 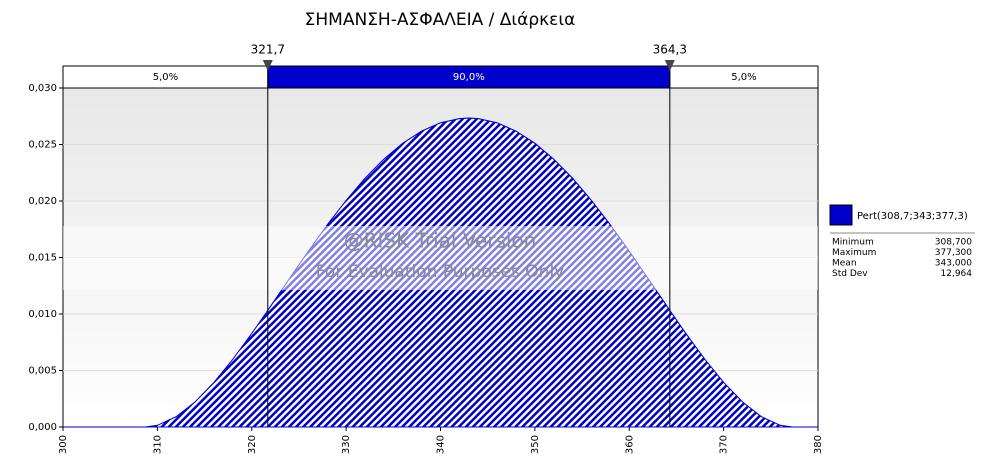 What do you see at coordinates (953, 243) in the screenshot?
I see `stat-value: 308,700` at bounding box center [953, 243].